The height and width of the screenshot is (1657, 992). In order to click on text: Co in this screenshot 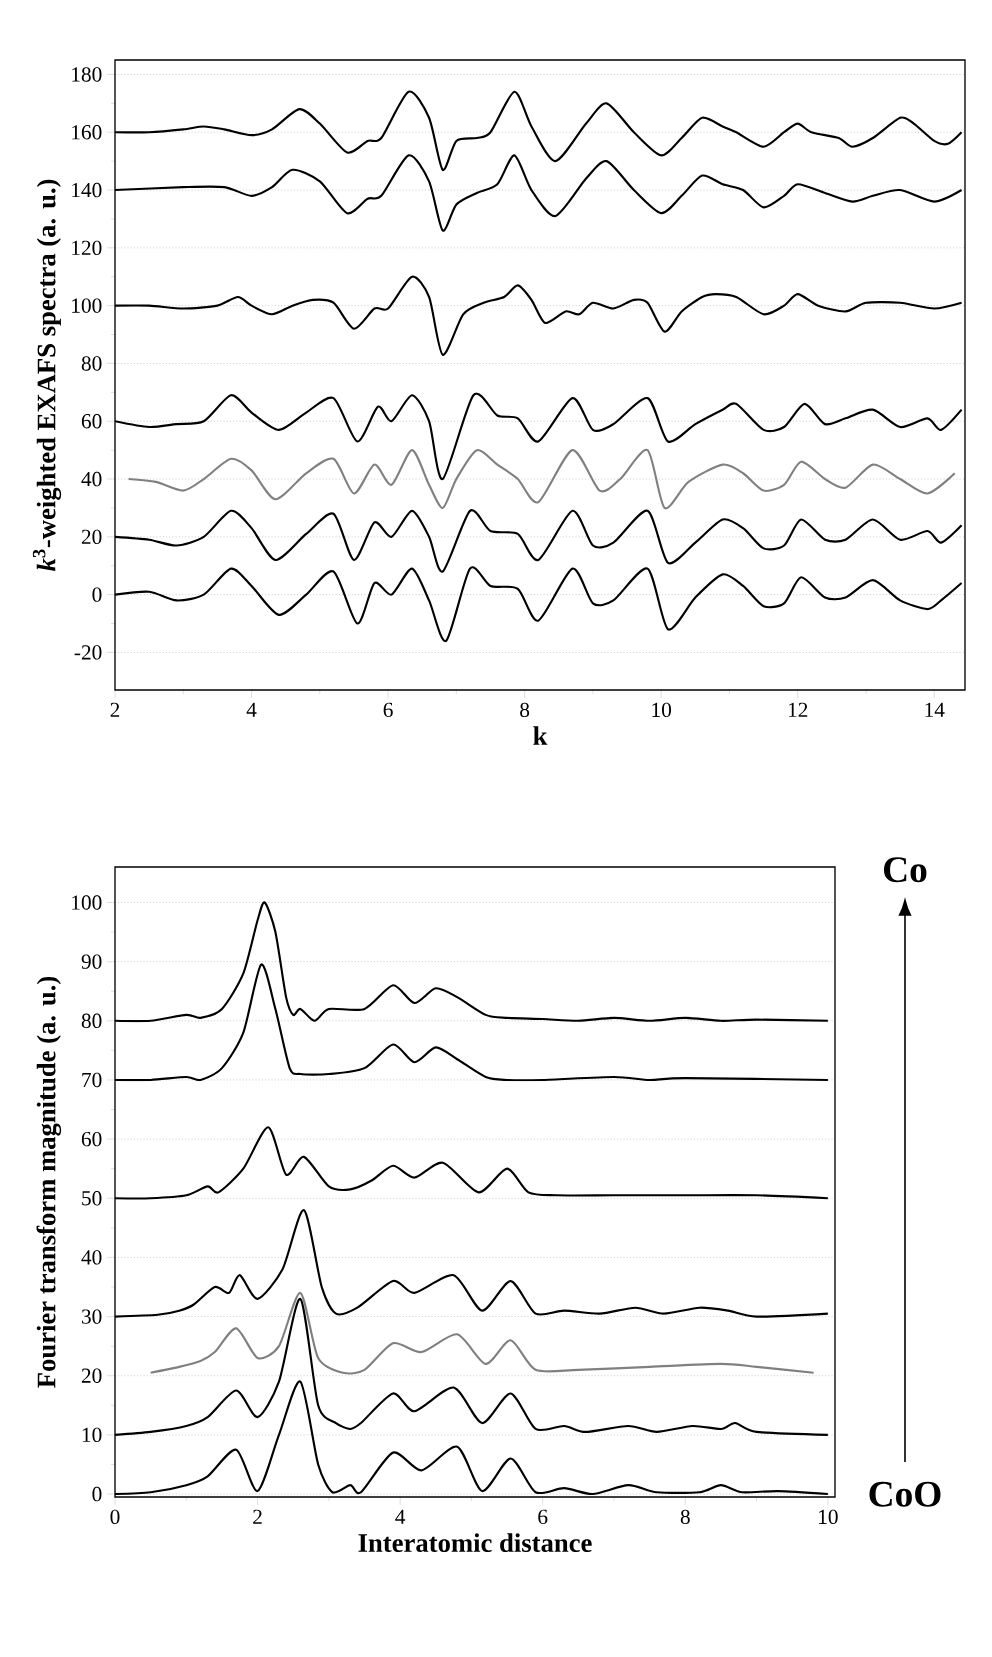, I will do `click(905, 870)`.